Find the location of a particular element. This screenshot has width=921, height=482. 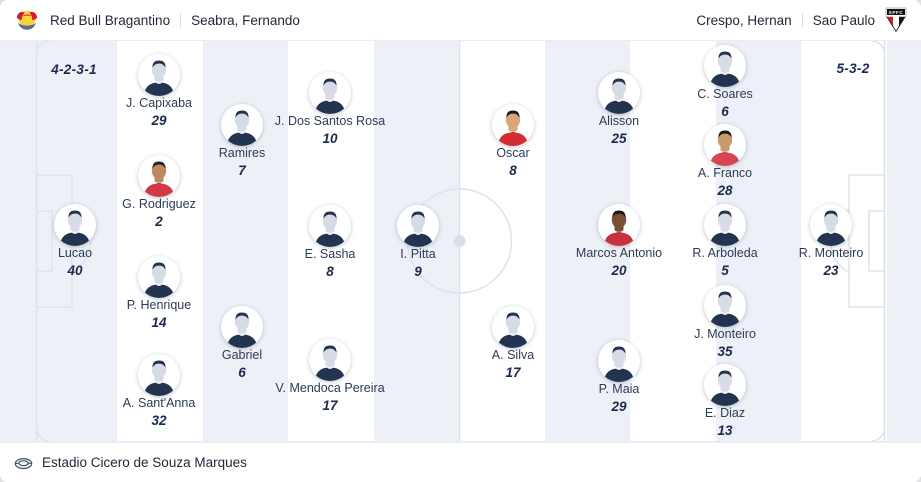

player-away-7: Marcos Antonio 20 is located at coordinates (619, 240).